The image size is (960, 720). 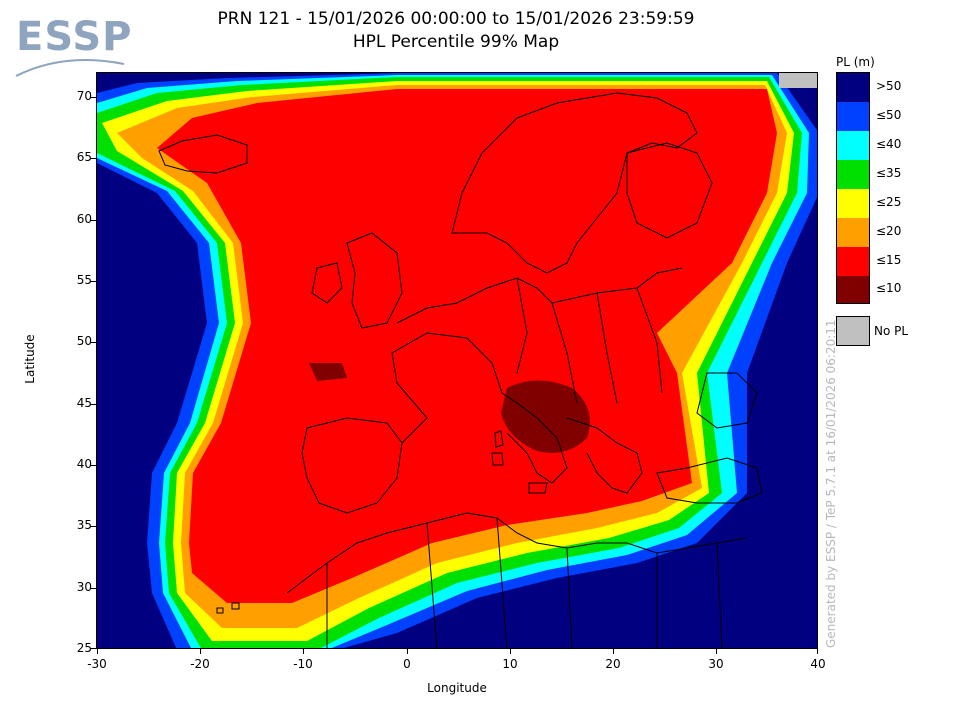 I want to click on legend-title: PL (m), so click(x=855, y=62).